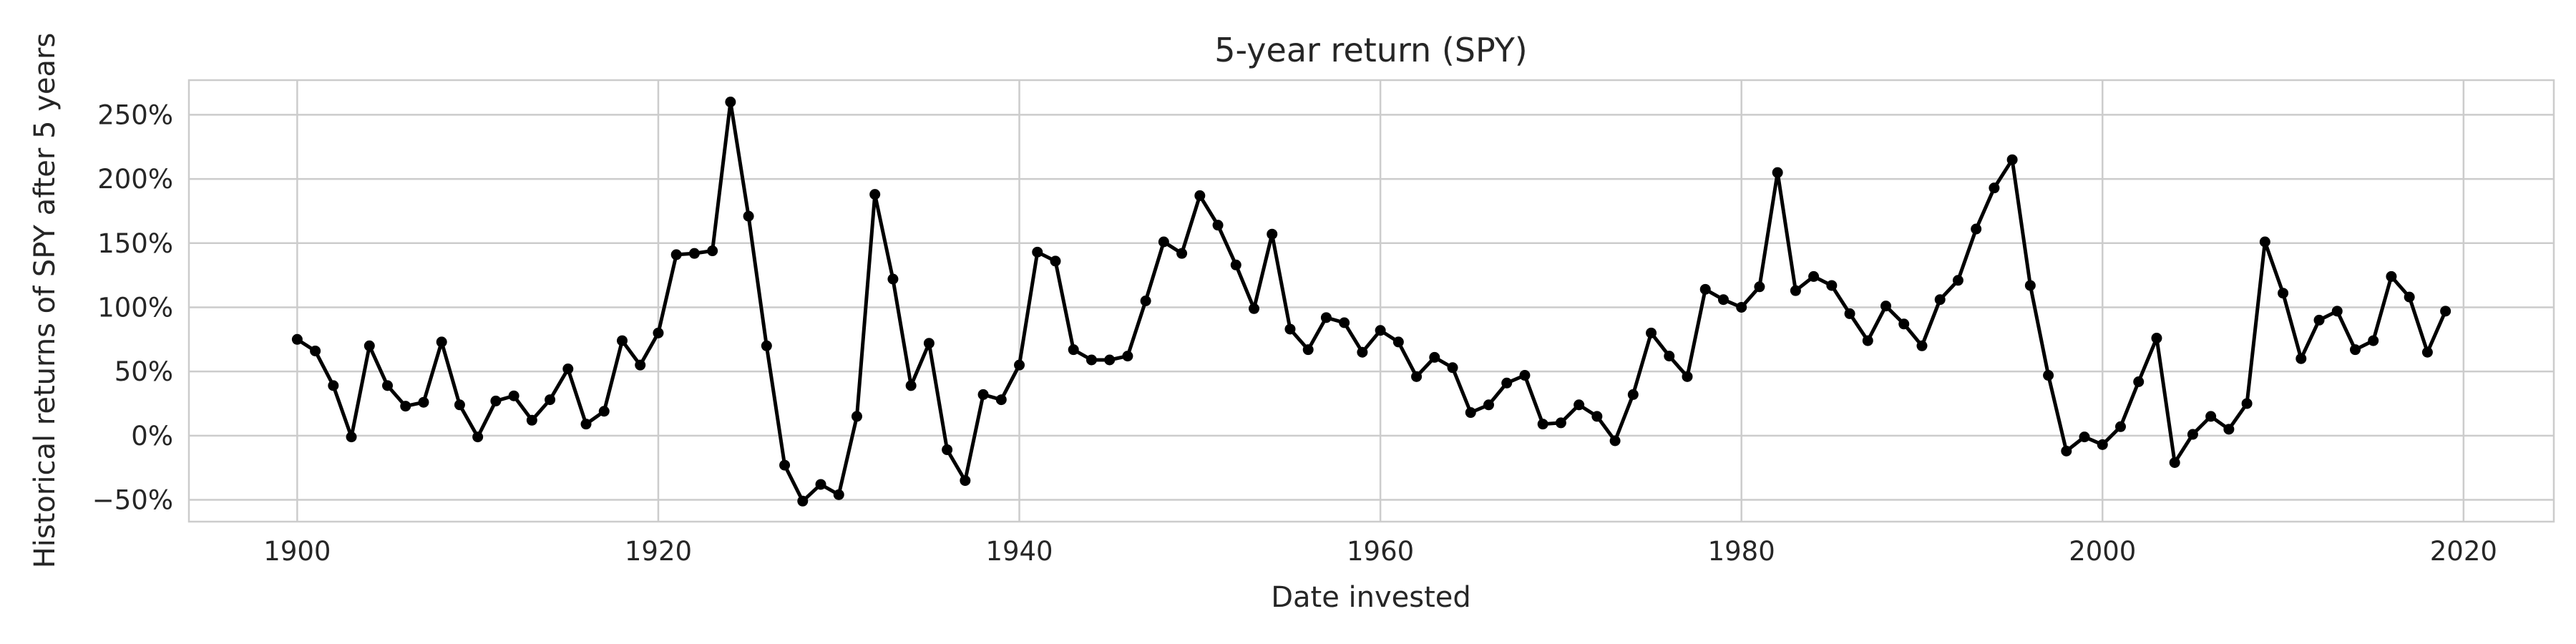 Image resolution: width=2576 pixels, height=644 pixels. I want to click on x-tick-label: 2000, so click(2102, 551).